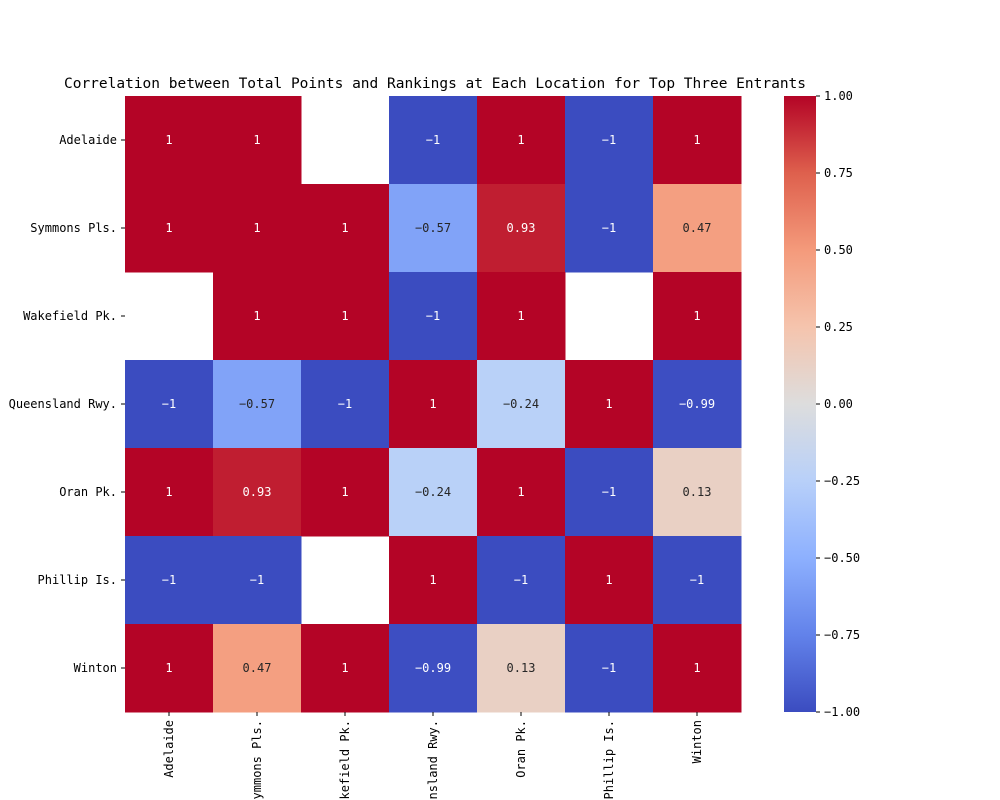 The height and width of the screenshot is (800, 1000). Describe the element at coordinates (63, 404) in the screenshot. I see `row-tick-label: Queensland Rwy.` at that location.